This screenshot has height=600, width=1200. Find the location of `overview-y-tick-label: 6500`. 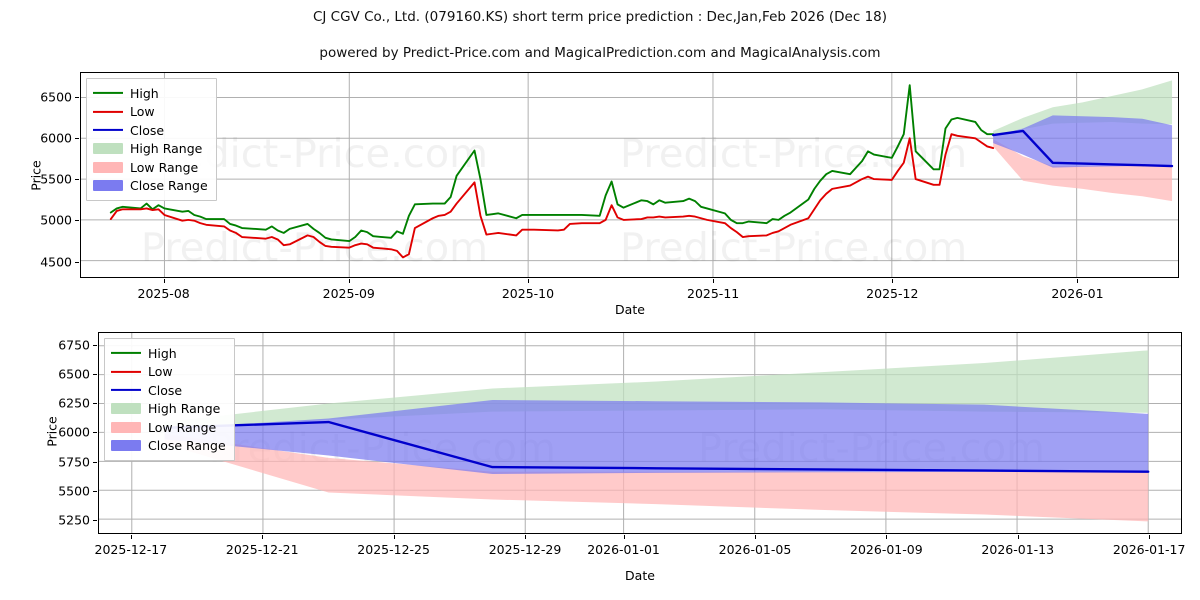

overview-y-tick-label: 6500 is located at coordinates (56, 97).